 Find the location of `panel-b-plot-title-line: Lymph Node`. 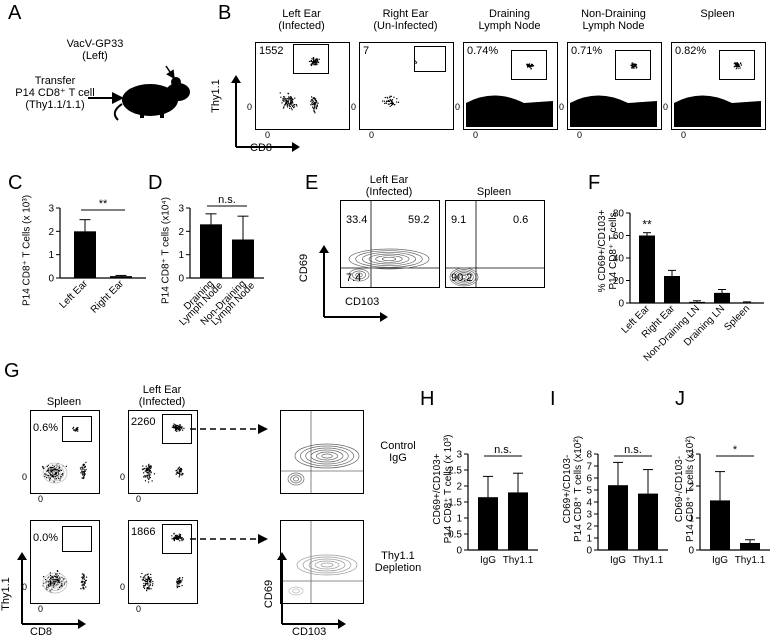

panel-b-plot-title-line: Lymph Node is located at coordinates (613, 26).